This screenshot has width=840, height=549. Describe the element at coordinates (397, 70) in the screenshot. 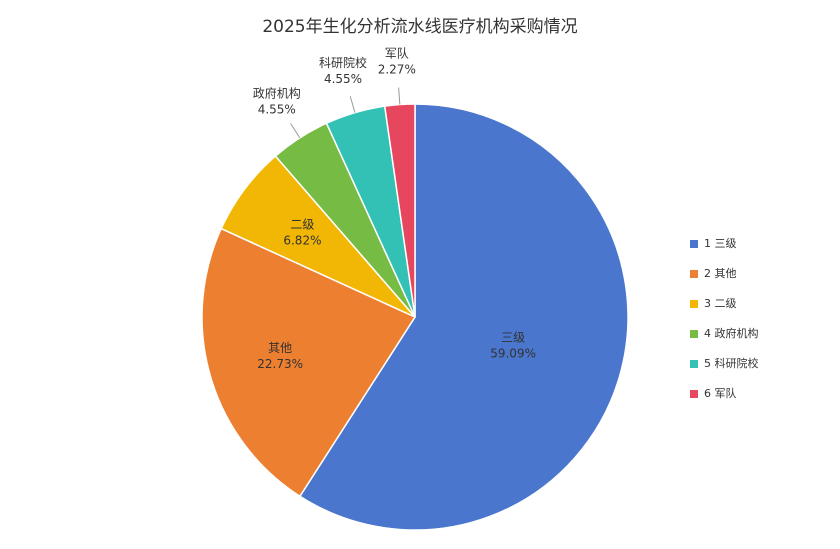

I see `slice-value: 2.27%` at that location.